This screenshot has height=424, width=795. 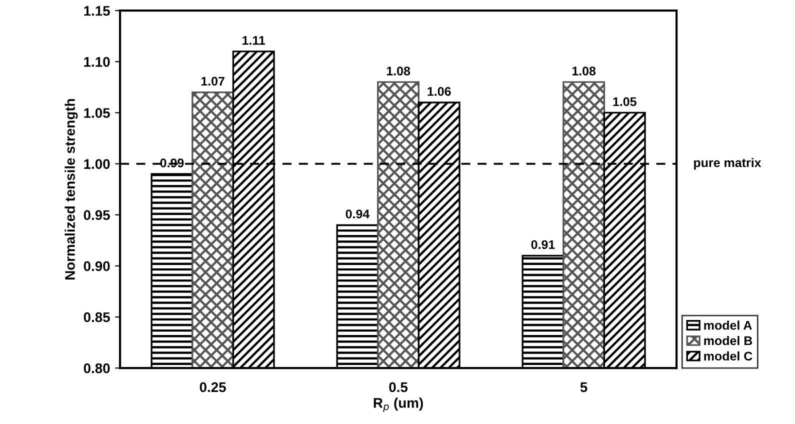 What do you see at coordinates (543, 245) in the screenshot?
I see `data-label: 0.91` at bounding box center [543, 245].